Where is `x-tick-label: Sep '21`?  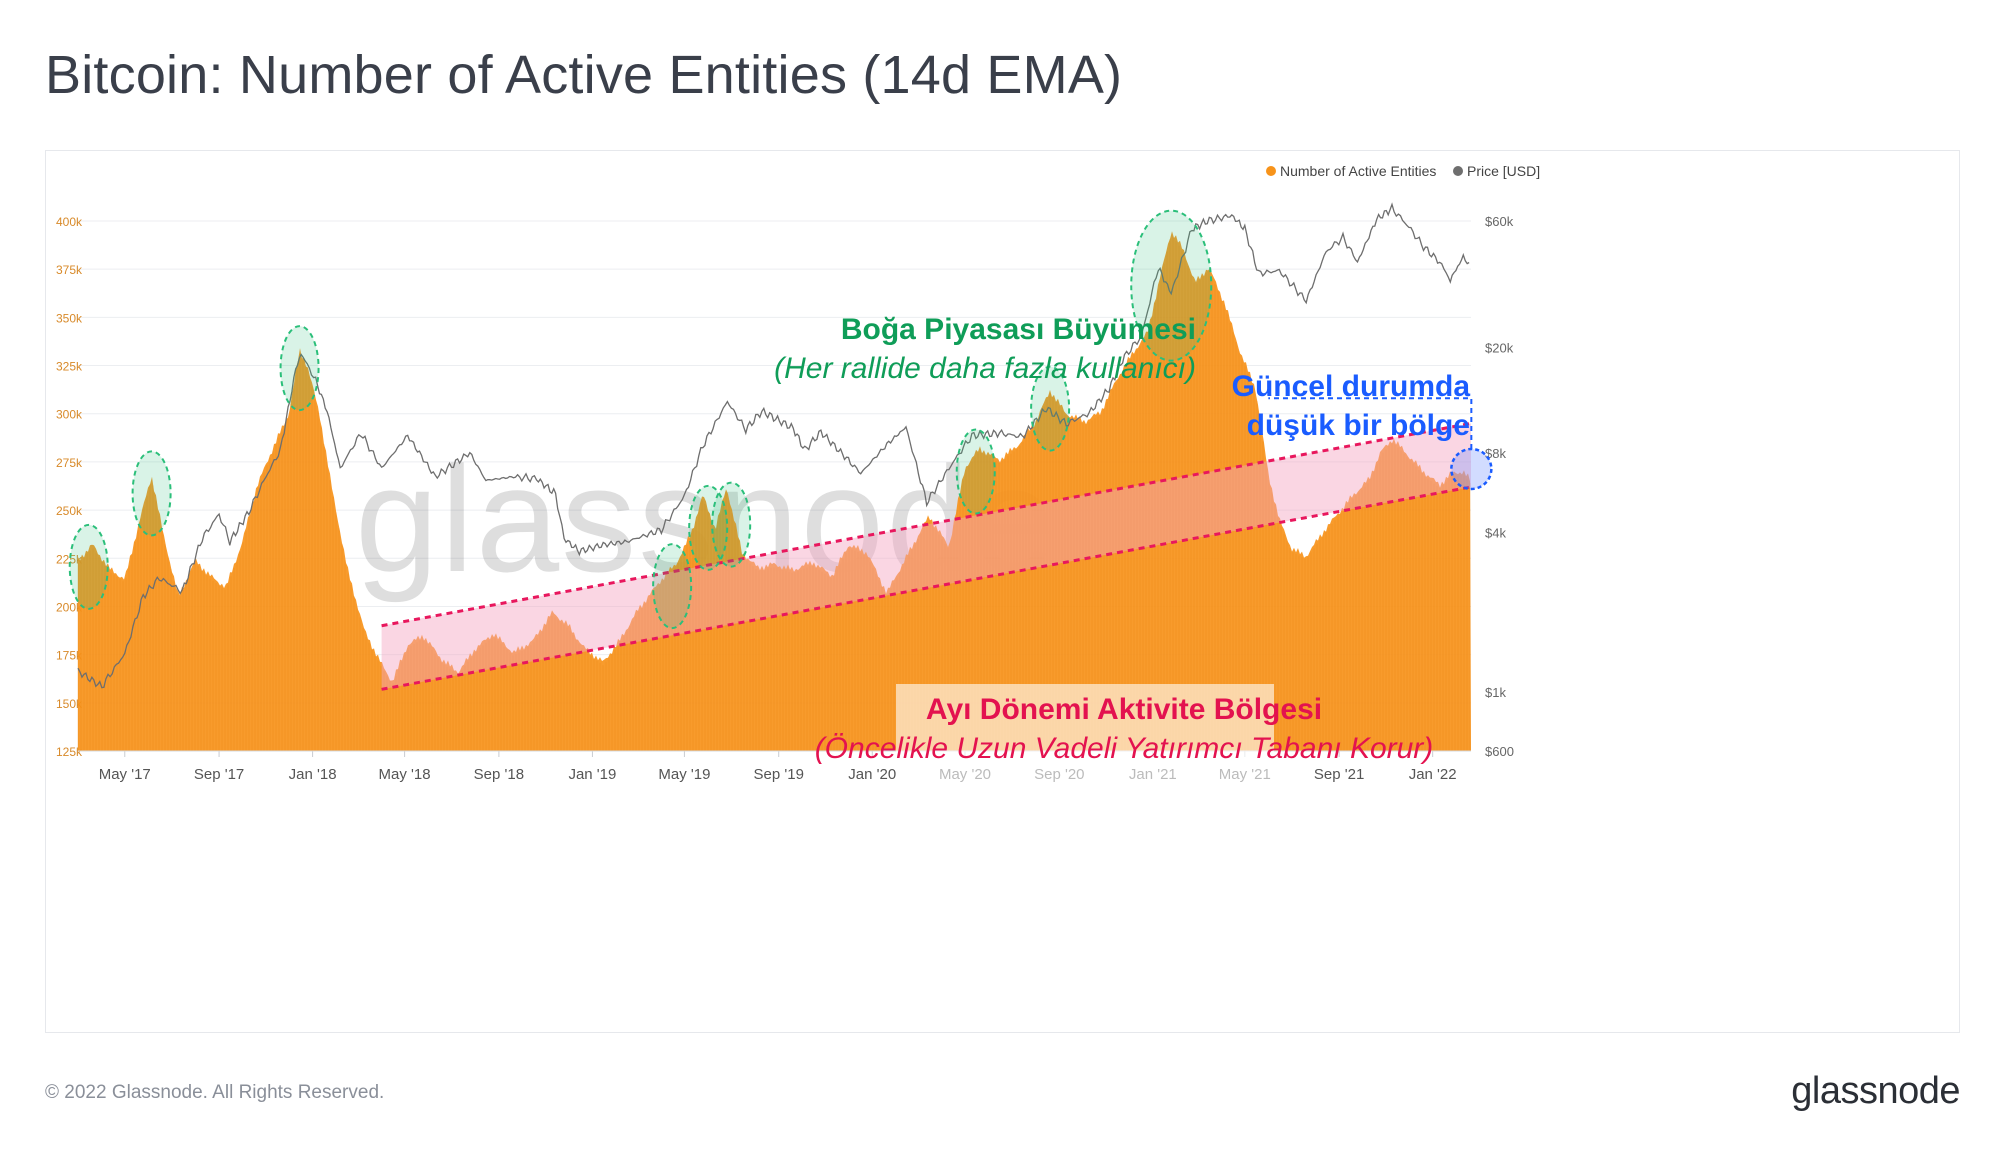
x-tick-label: Sep '21 is located at coordinates (1339, 774).